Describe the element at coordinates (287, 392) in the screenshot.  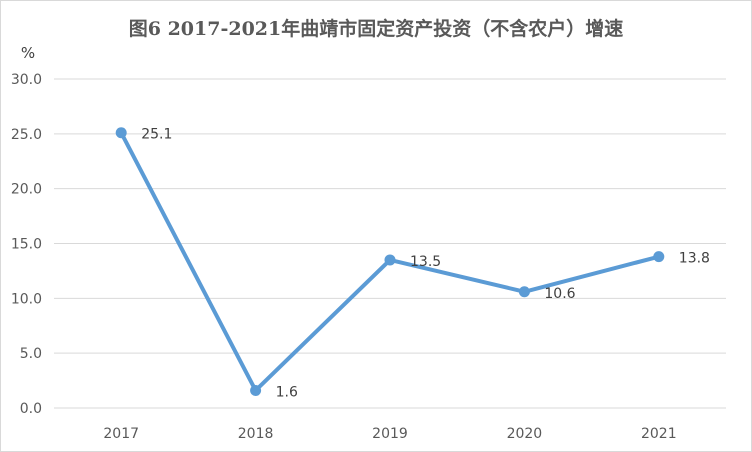
I see `data-label: 1.6` at that location.